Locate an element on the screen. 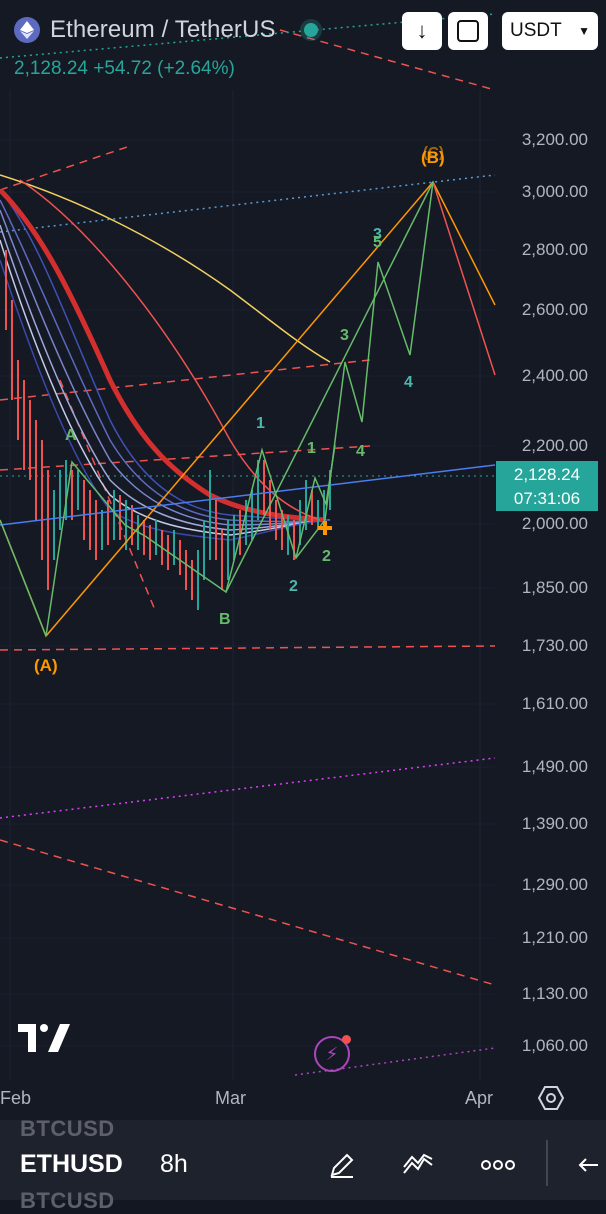  time-tick: Feb is located at coordinates (16, 1098).